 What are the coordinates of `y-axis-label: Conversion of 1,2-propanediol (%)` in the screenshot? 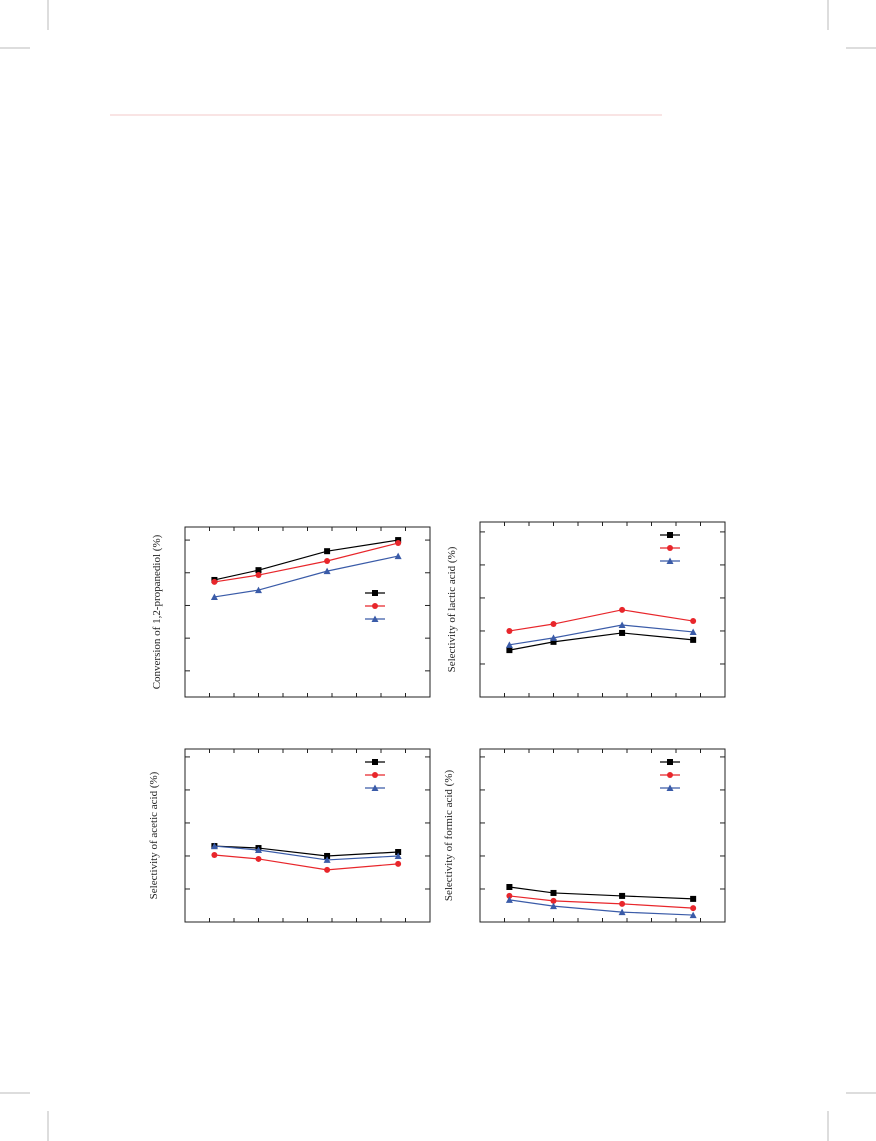 It's located at (157, 611).